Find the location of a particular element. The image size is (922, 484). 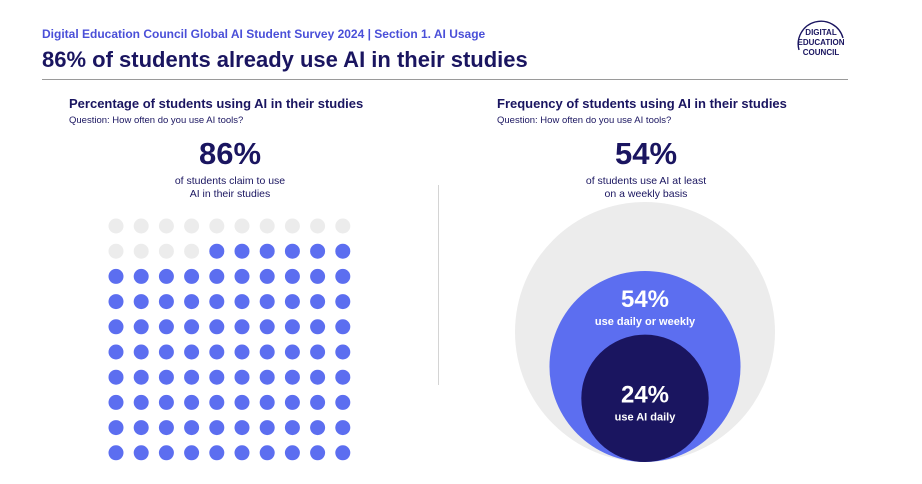

circle-category-label: use daily or weekly is located at coordinates (645, 322).